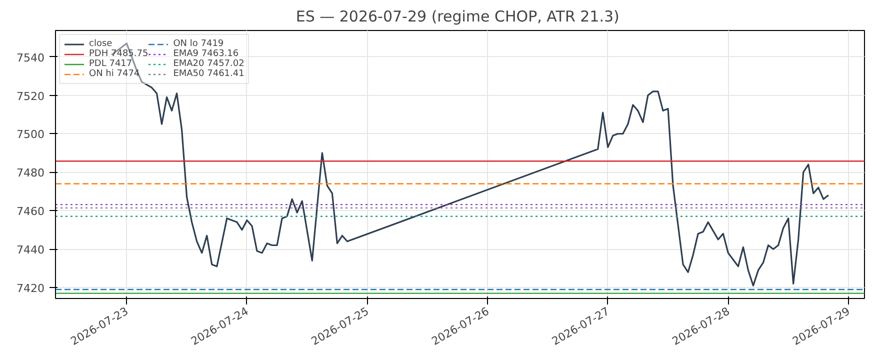 The width and height of the screenshot is (880, 352). Describe the element at coordinates (30, 57) in the screenshot. I see `y-tick-label: 7540` at that location.